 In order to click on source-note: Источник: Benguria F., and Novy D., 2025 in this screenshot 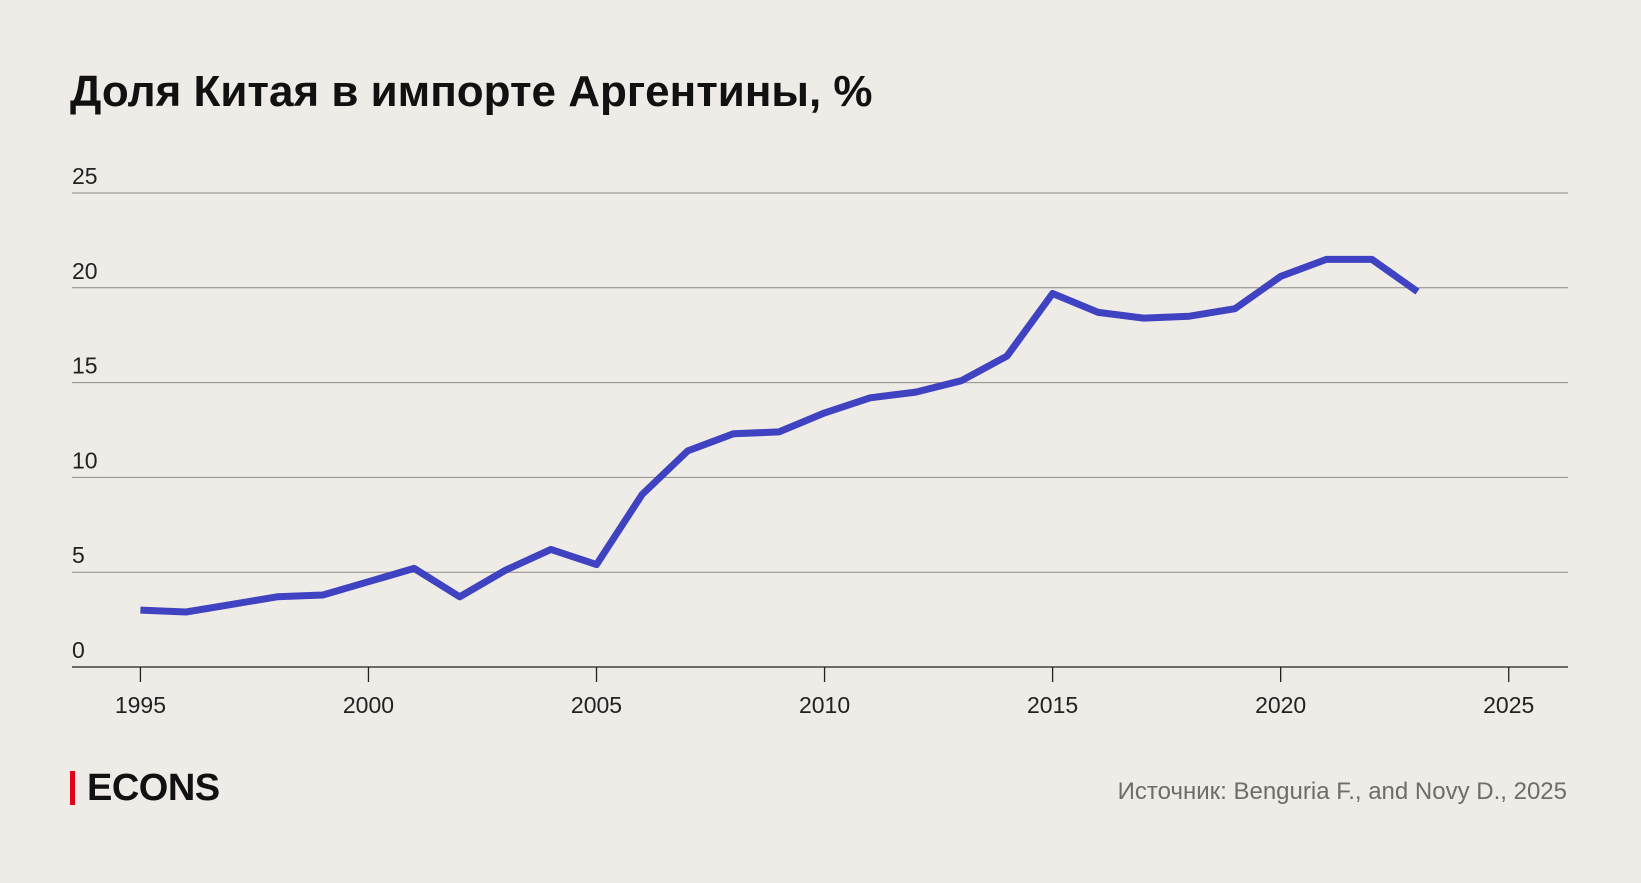, I will do `click(1342, 791)`.